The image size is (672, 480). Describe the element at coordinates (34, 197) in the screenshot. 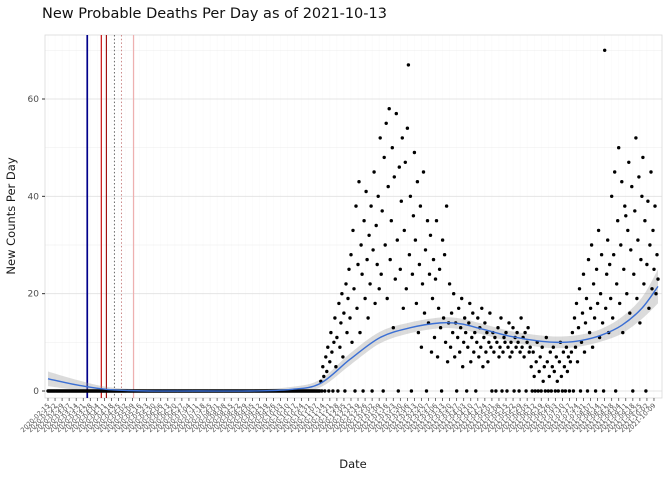

I see `svg-text: 40` at that location.